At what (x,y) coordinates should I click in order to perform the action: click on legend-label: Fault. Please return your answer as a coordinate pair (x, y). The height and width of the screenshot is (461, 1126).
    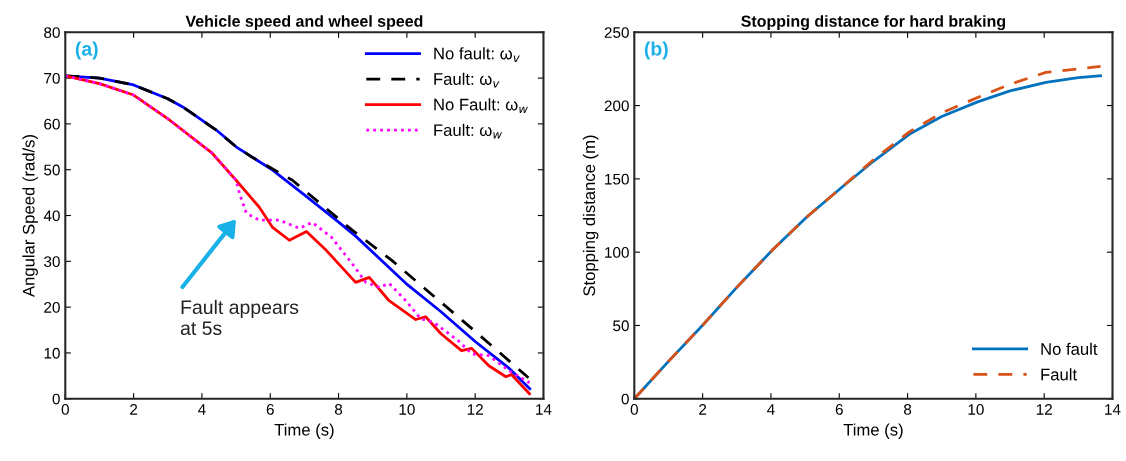
    Looking at the image, I should click on (1059, 374).